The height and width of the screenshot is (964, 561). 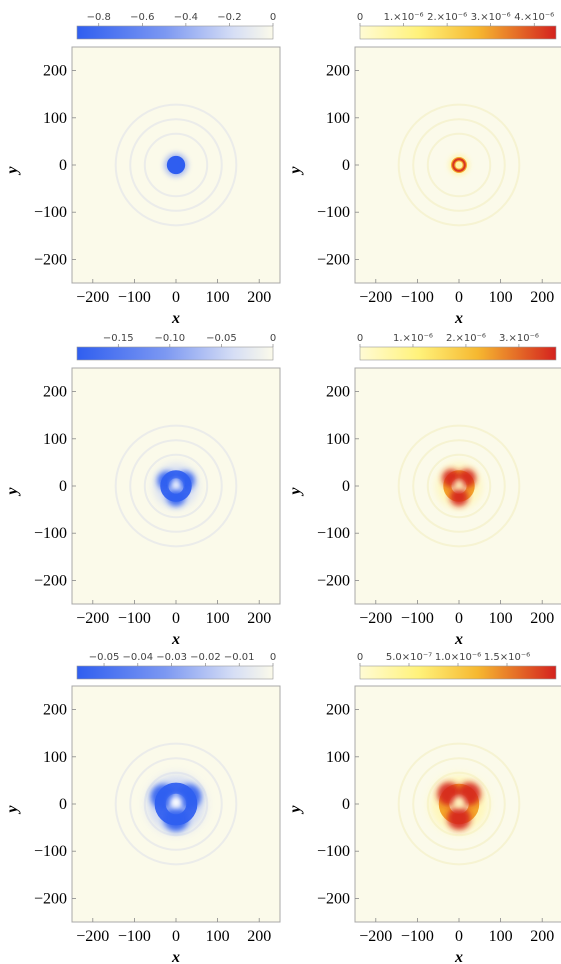 I want to click on colorbar-tick-label: −0.8, so click(x=99, y=17).